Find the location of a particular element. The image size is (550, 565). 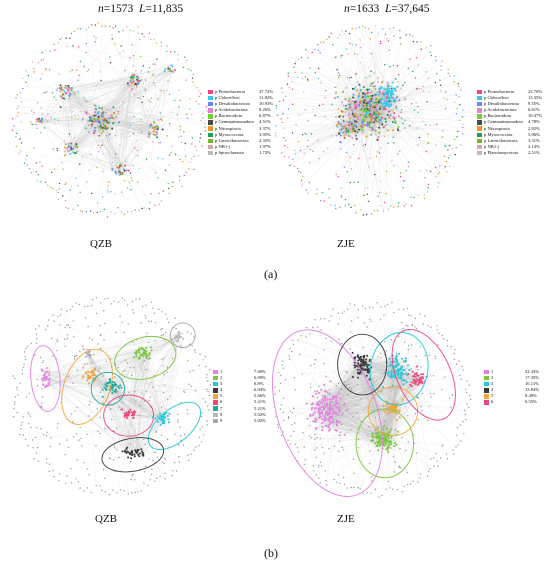

legend-percent: 13.35% is located at coordinates (535, 98).